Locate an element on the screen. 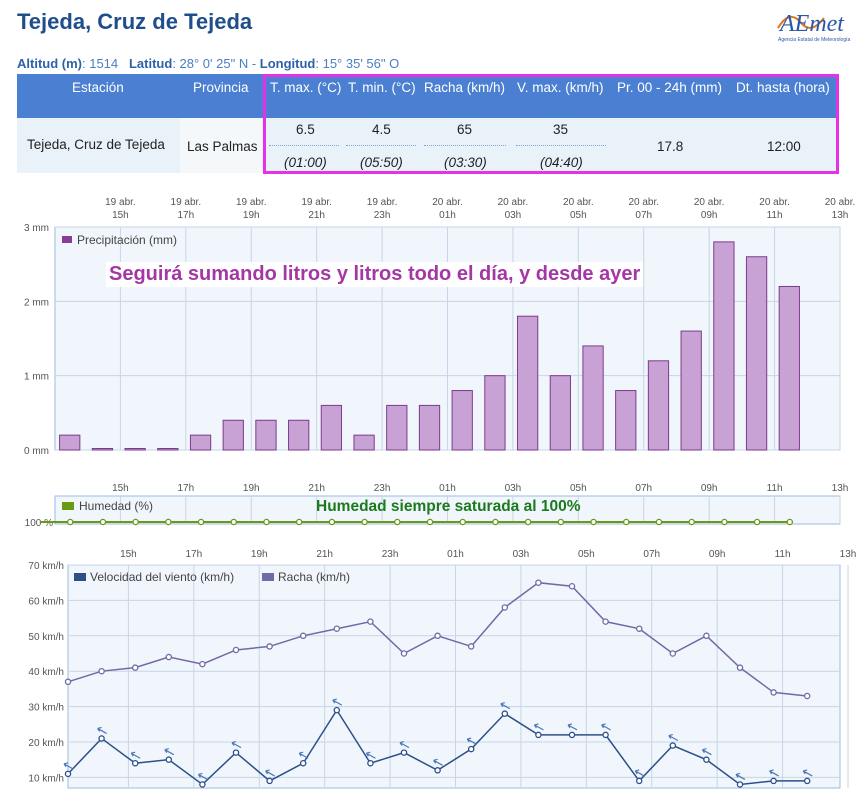 The image size is (865, 800). col-header-tmin: T. min. (°C) is located at coordinates (382, 87).